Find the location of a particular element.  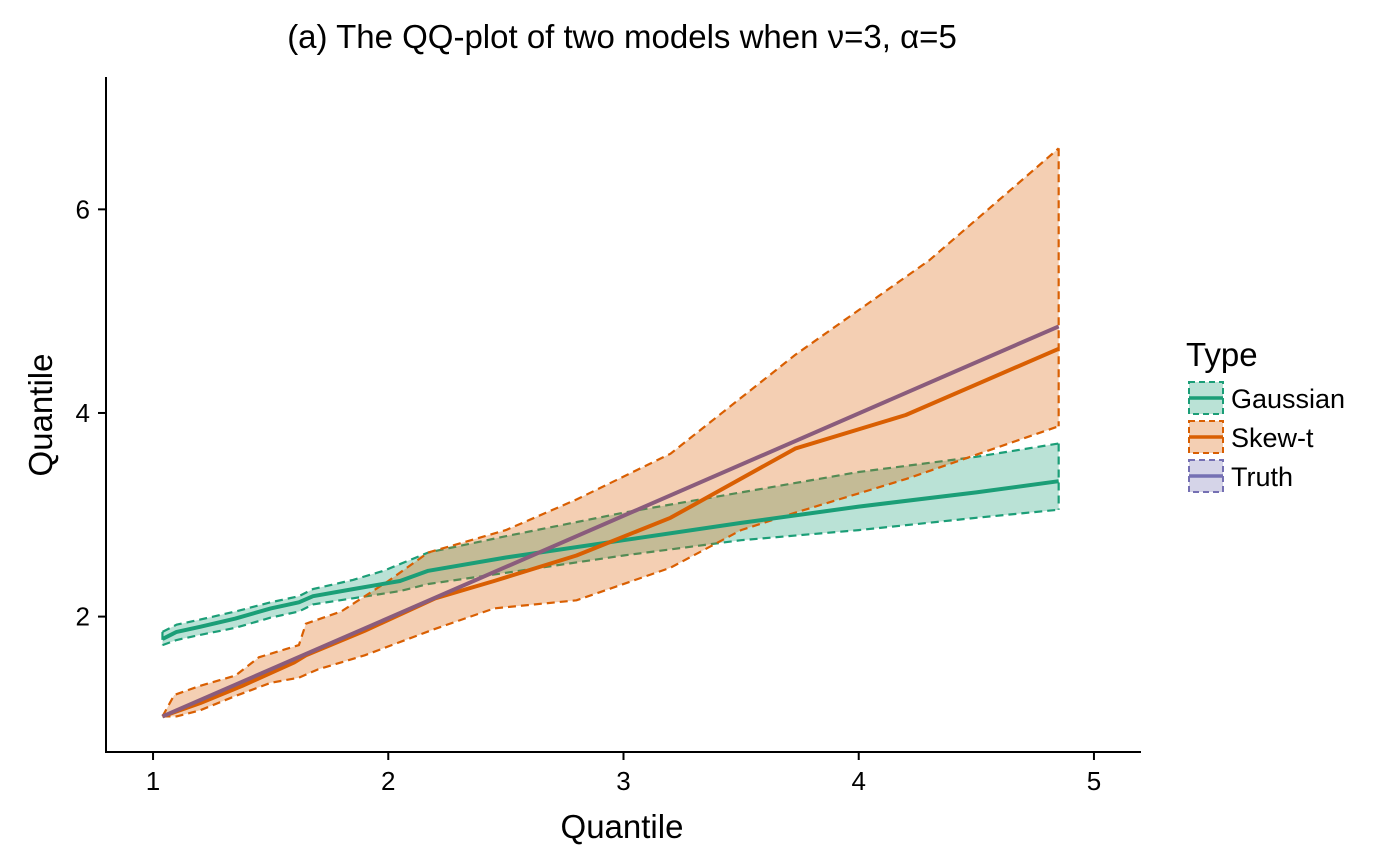

legend-label-truth: Truth is located at coordinates (1262, 477).